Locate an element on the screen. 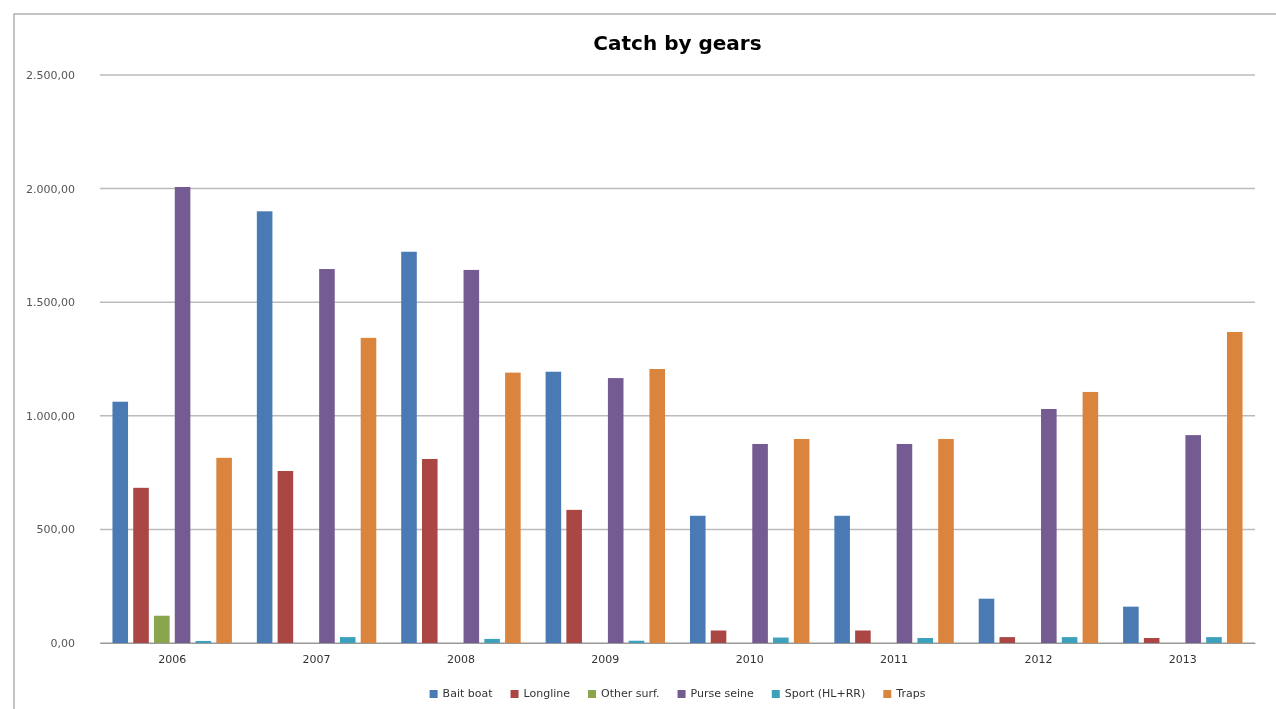 Image resolution: width=1276 pixels, height=709 pixels. y-tick-label: 500,00 is located at coordinates (55, 530).